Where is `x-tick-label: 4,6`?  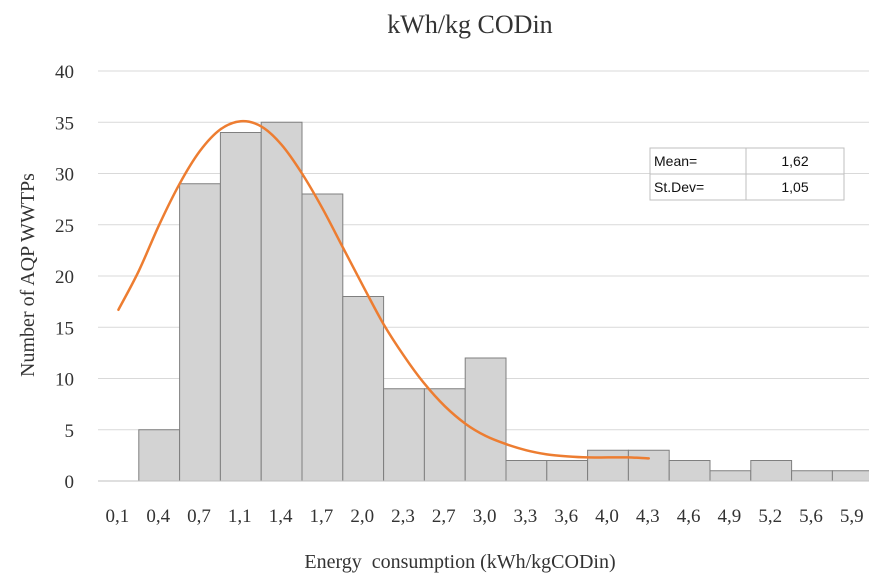
x-tick-label: 4,6 is located at coordinates (689, 516).